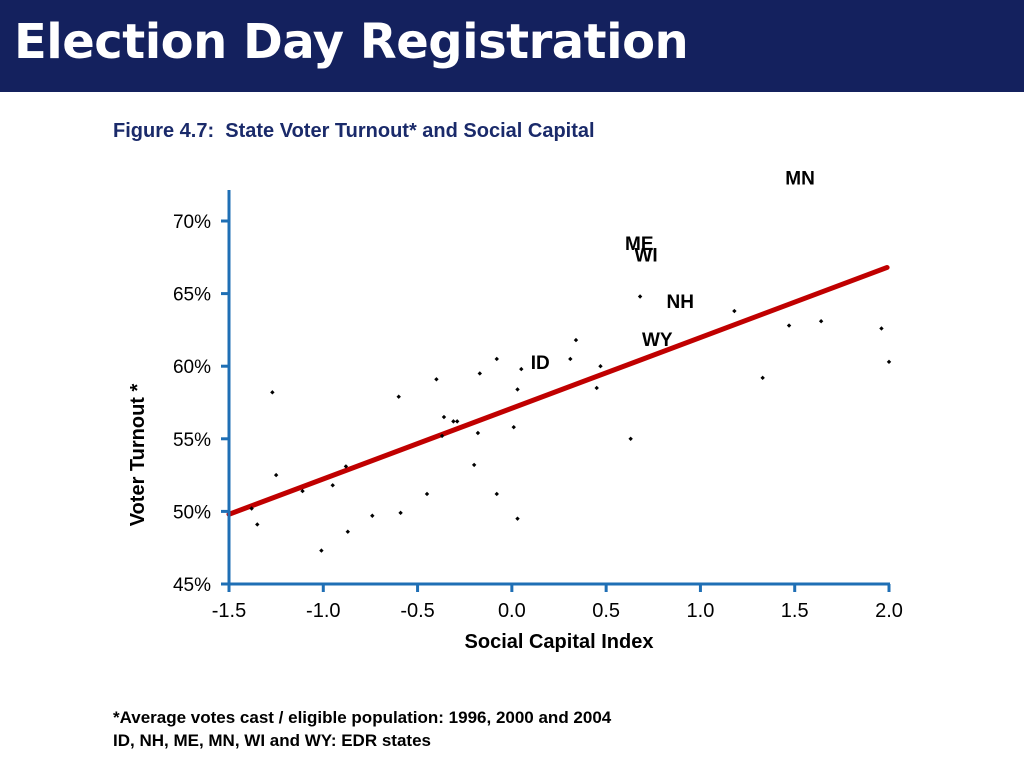 The image size is (1024, 768). Describe the element at coordinates (800, 179) in the screenshot. I see `state-label-mn: MN` at that location.